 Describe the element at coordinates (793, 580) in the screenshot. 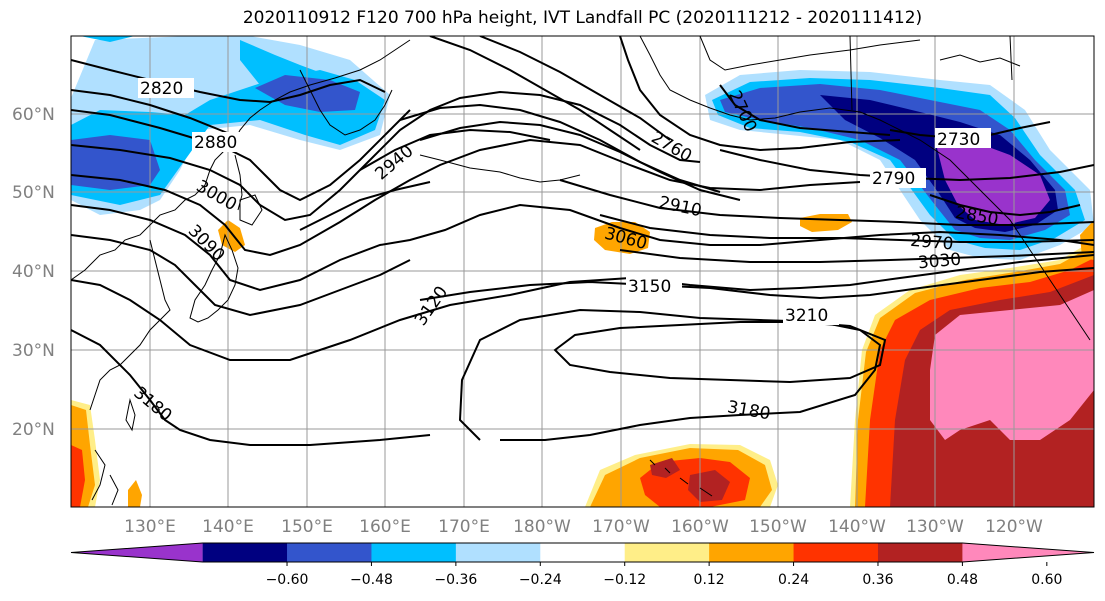

I see `colorbar-tick-label-6: 0.24` at that location.